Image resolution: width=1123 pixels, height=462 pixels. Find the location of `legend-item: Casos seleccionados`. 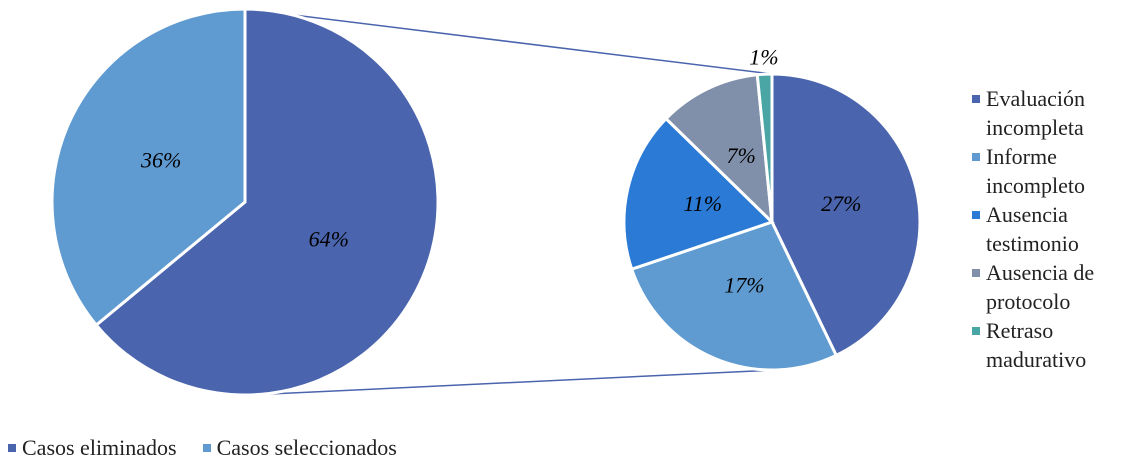

legend-item: Casos seleccionados is located at coordinates (299, 447).